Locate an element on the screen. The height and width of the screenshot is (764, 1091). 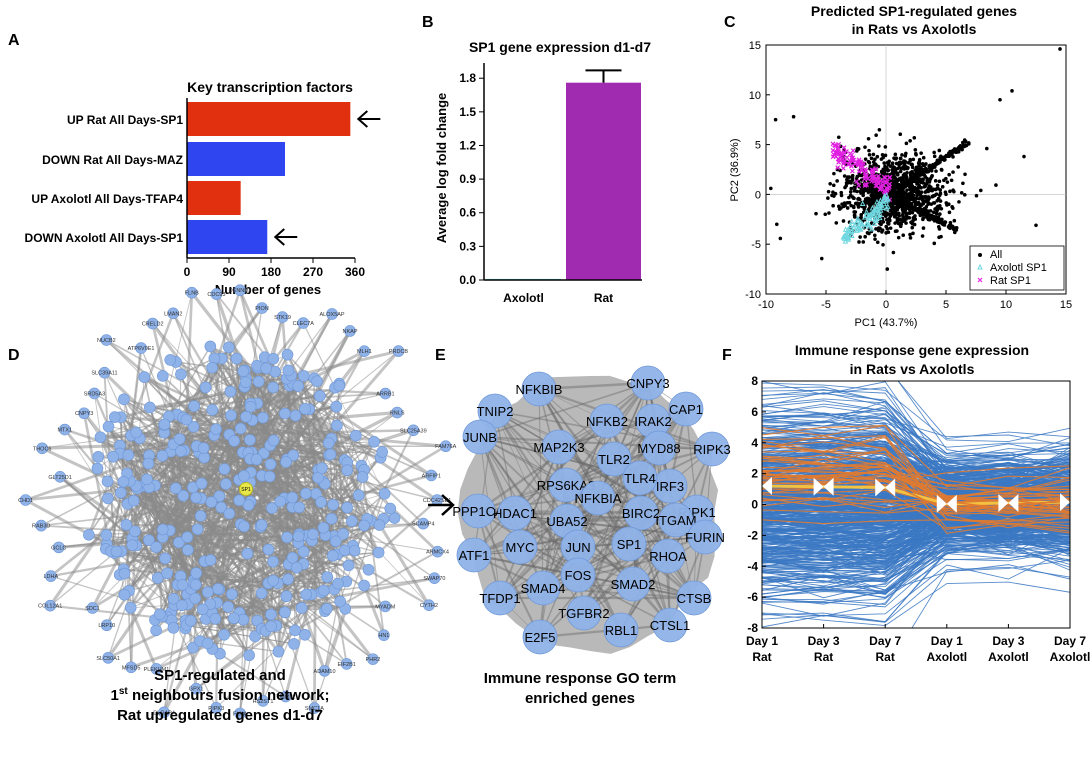
network-node-label: HN1 is located at coordinates (383, 636).